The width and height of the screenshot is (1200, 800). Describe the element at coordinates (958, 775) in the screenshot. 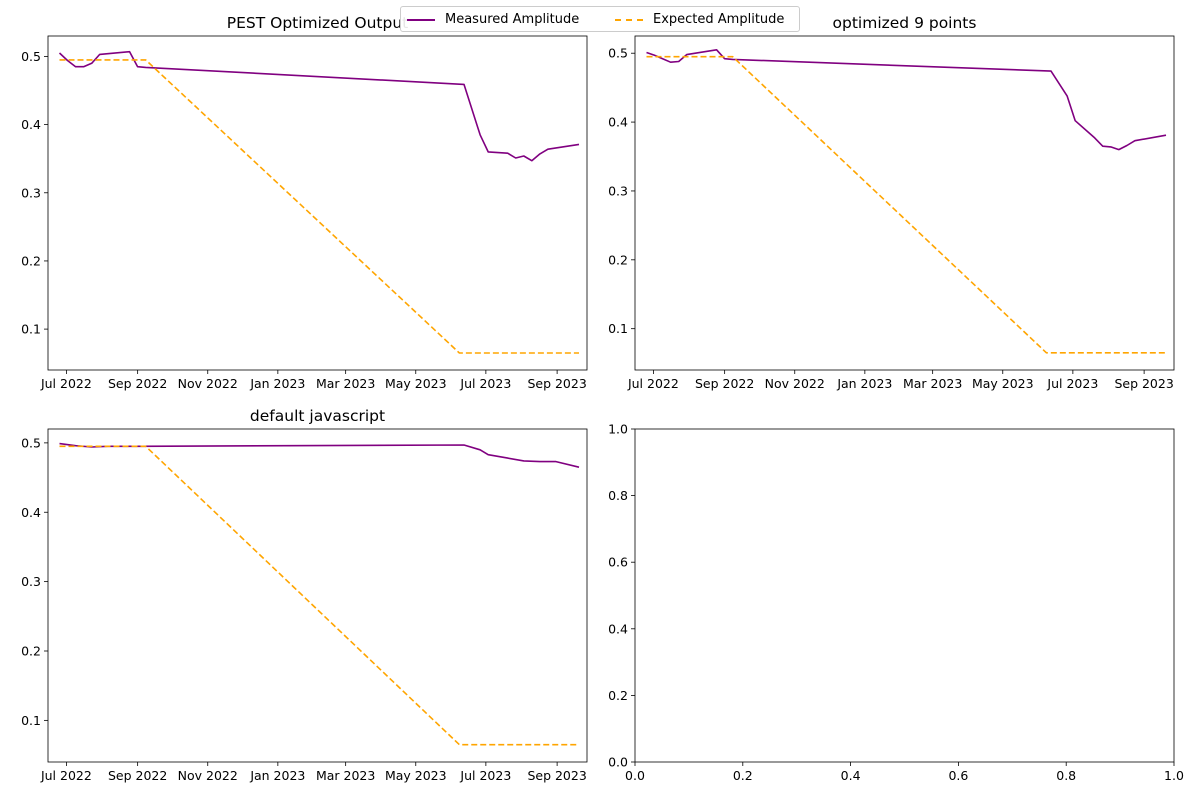

I see `x-tick-label: 0.6` at that location.